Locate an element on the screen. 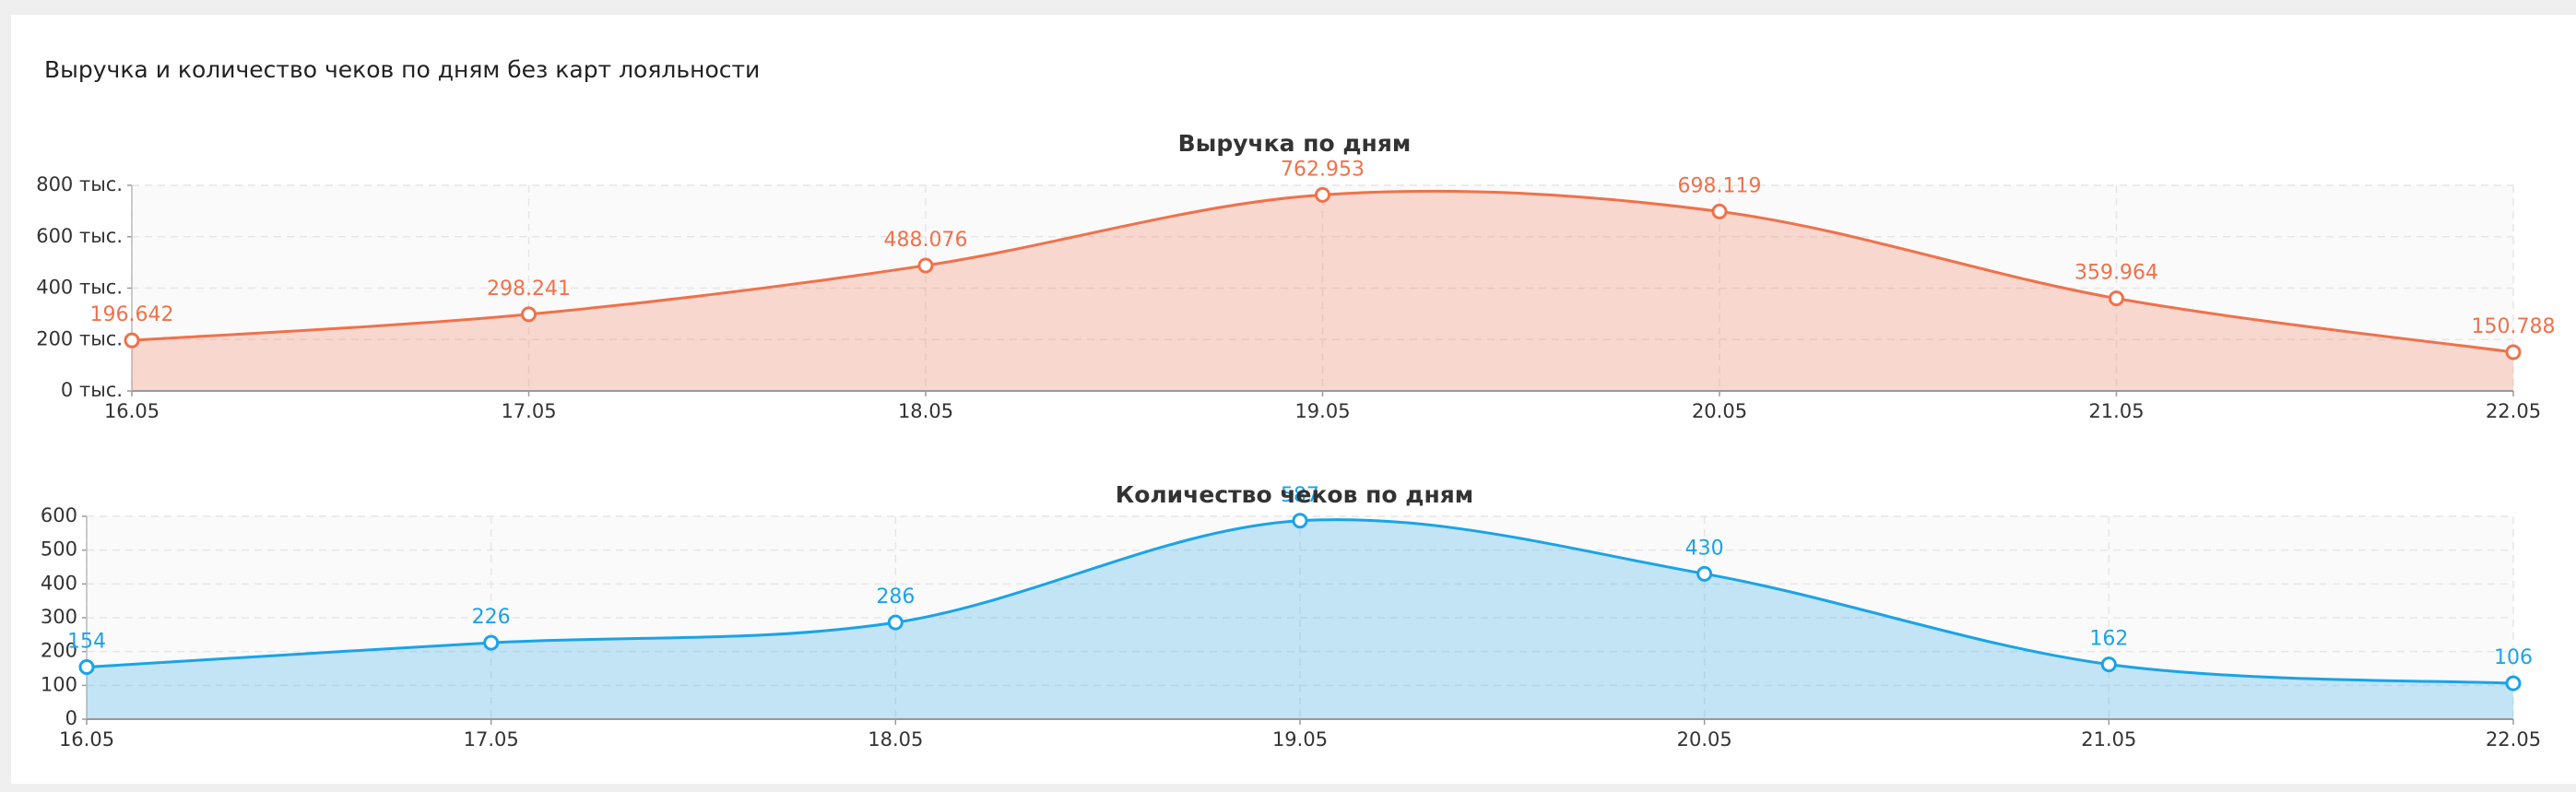 The height and width of the screenshot is (792, 2576). data-label: 162 is located at coordinates (2108, 639).